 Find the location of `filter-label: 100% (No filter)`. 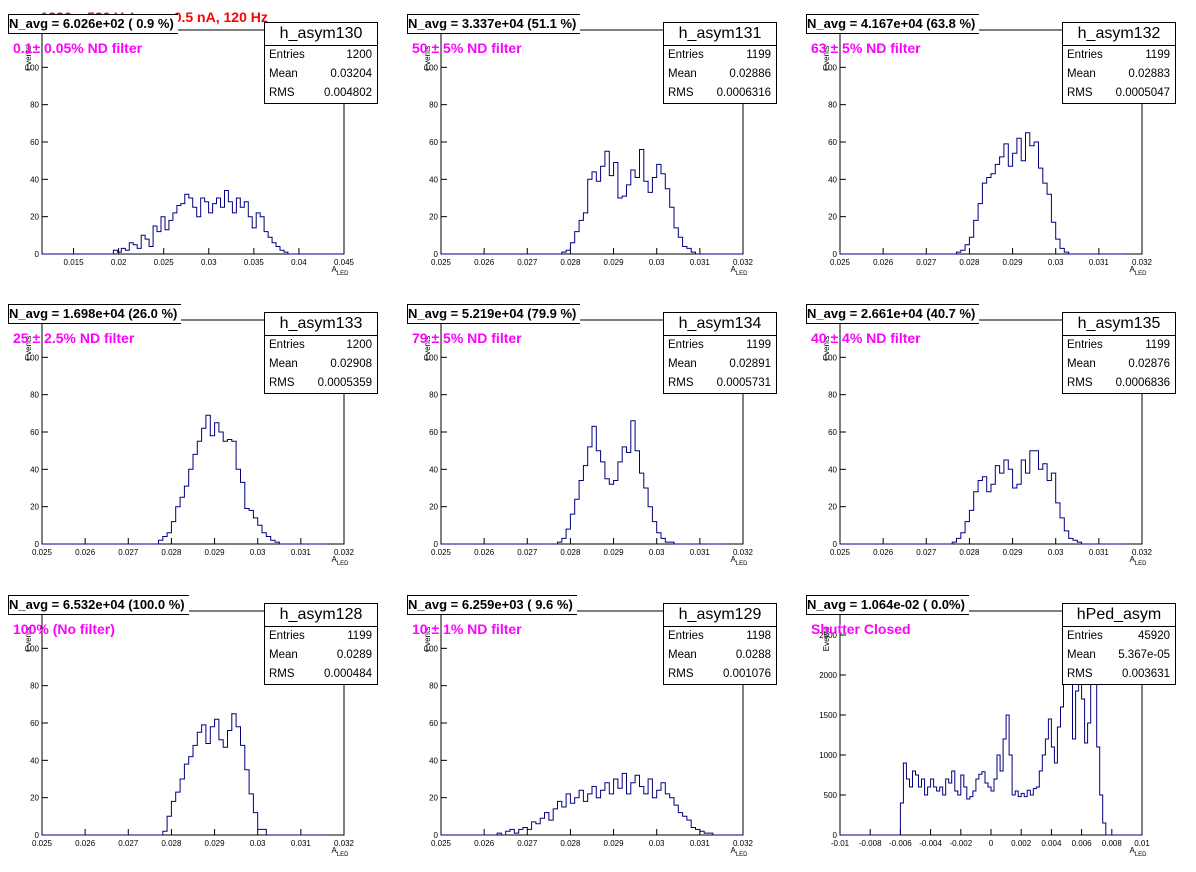

filter-label: 100% (No filter) is located at coordinates (64, 629).